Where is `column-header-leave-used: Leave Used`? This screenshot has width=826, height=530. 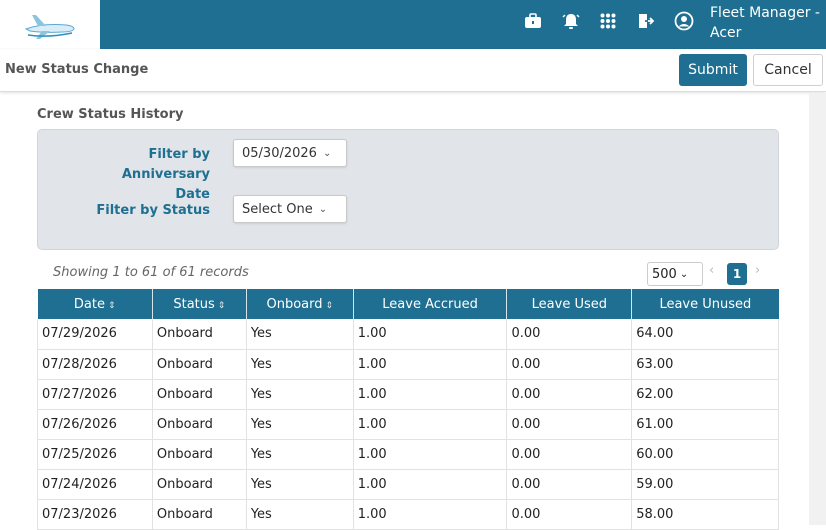
column-header-leave-used: Leave Used is located at coordinates (569, 304).